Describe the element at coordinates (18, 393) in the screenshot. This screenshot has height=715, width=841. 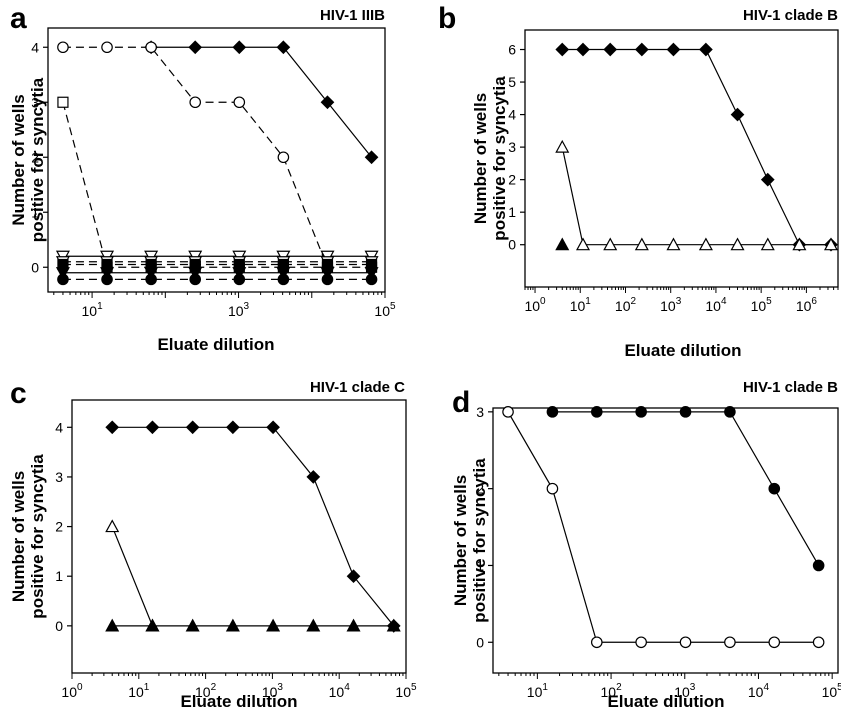
I see `panel-letter: c` at that location.